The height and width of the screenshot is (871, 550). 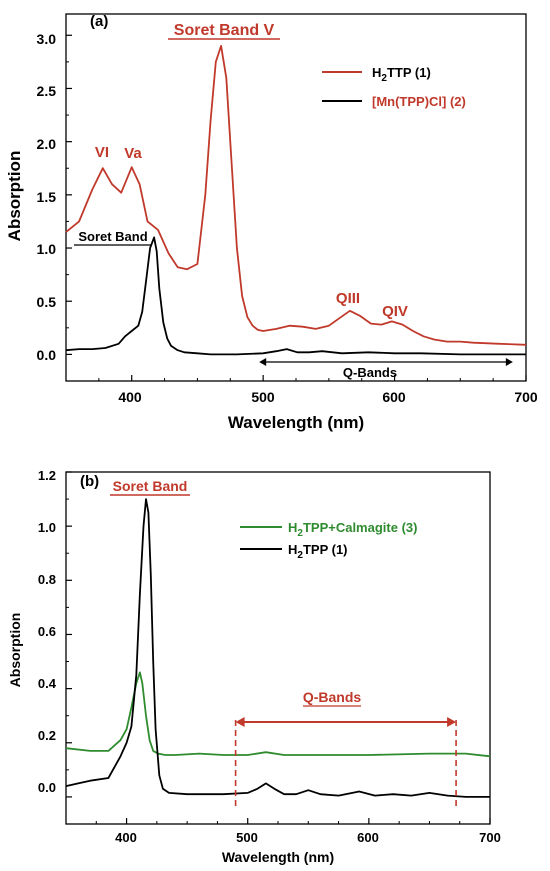 I want to click on y-tick-label-0.0: 0.0, so click(x=47, y=355).